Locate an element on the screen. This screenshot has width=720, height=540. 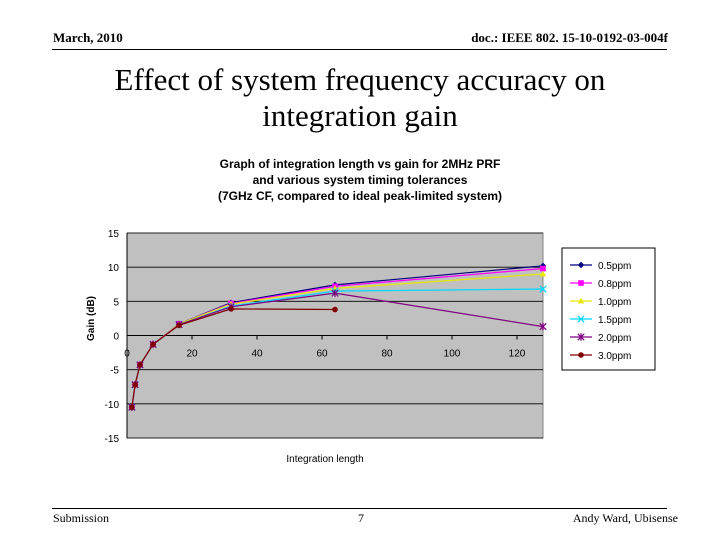
y-tick-label: 15 is located at coordinates (114, 234).